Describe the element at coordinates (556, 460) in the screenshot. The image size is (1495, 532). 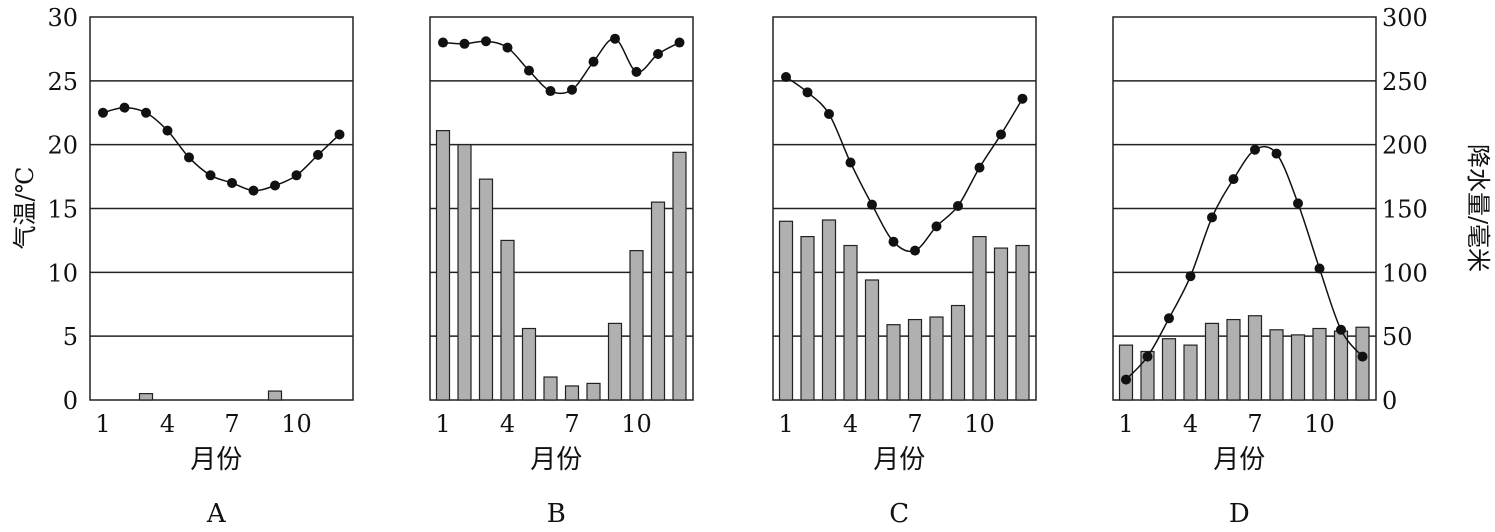
I see `x-axis-label: 月份` at that location.